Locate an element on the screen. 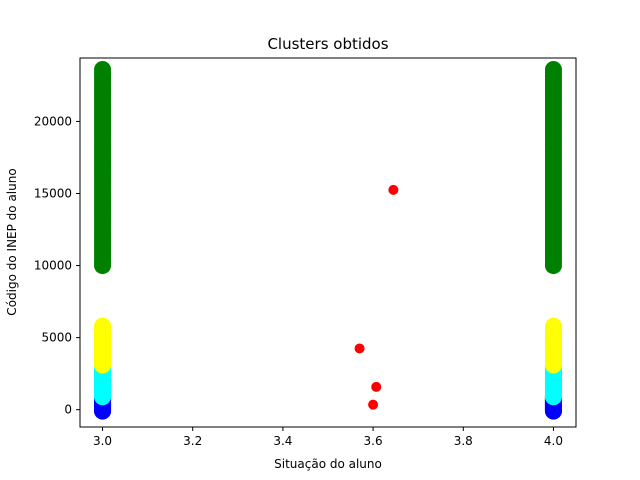 The image size is (640, 480). x-tick-label: 3.0 is located at coordinates (102, 441).